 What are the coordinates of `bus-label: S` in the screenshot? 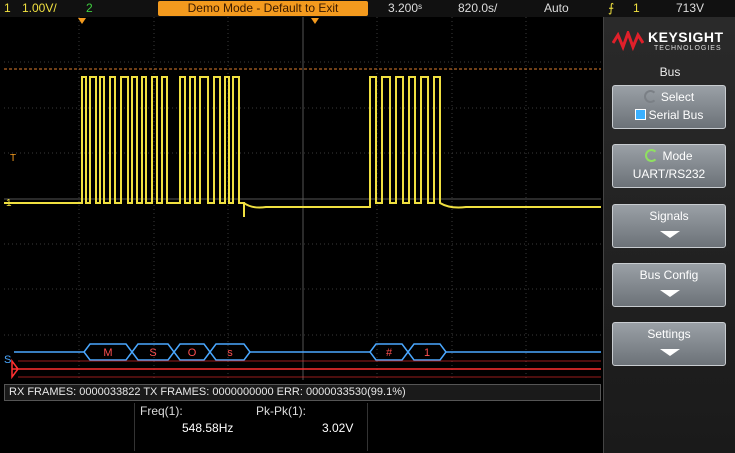 It's located at (152, 353).